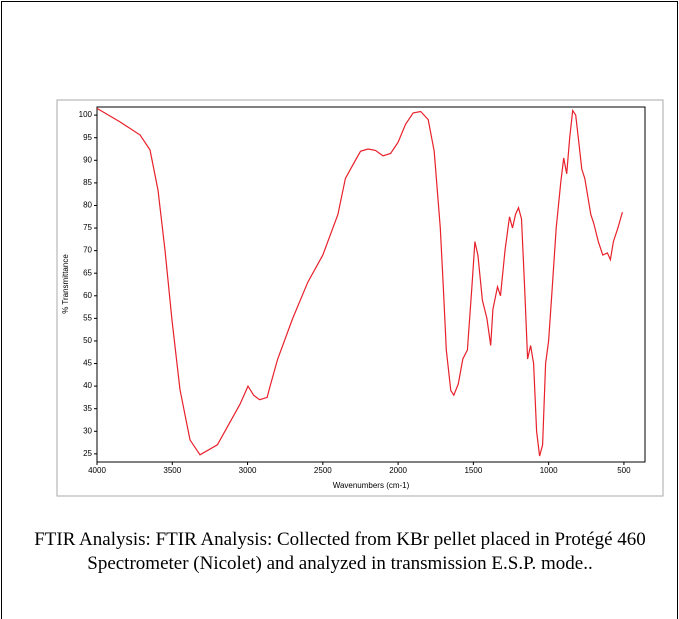 Image resolution: width=679 pixels, height=619 pixels. What do you see at coordinates (172, 470) in the screenshot?
I see `x-tick-label: 3500` at bounding box center [172, 470].